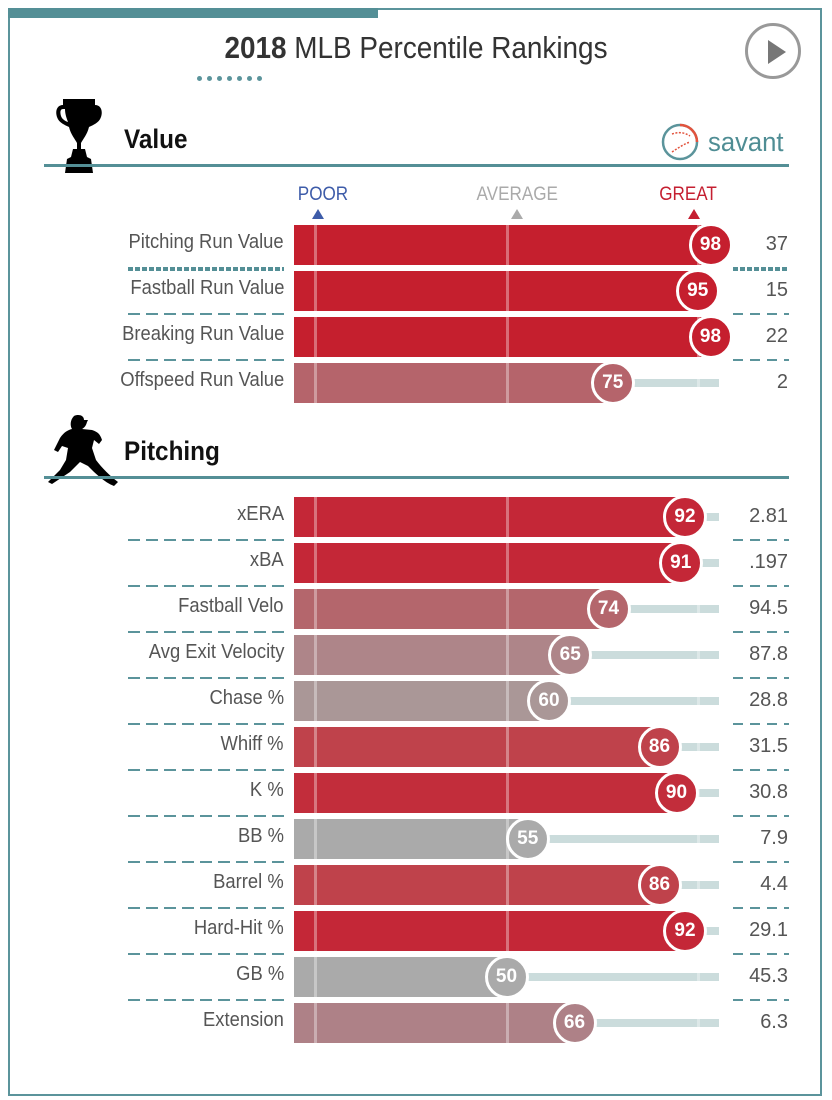  I want to click on metric-value: 2.81, so click(768, 516).